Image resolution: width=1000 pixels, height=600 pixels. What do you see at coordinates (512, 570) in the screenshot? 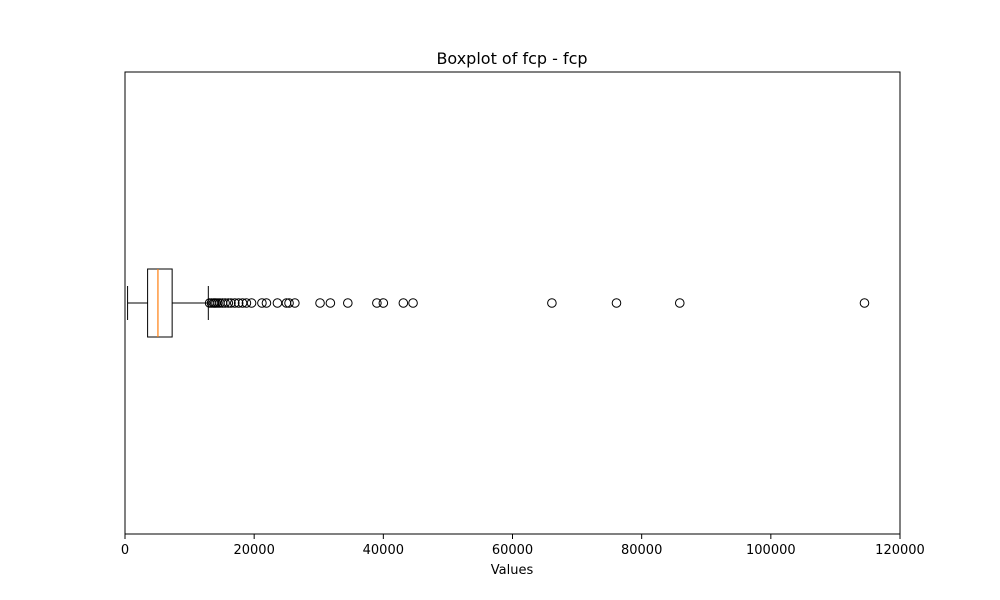
I see `x-axis-label: Values` at bounding box center [512, 570].